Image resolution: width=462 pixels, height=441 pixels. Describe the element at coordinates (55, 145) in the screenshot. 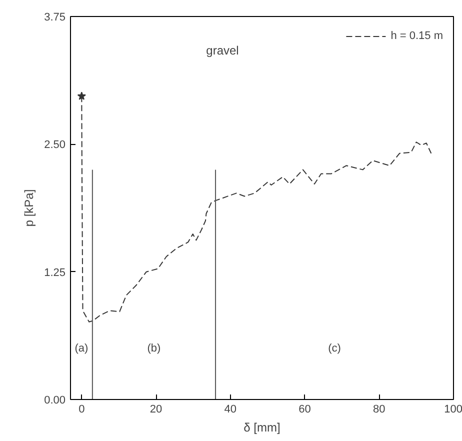

I see `y-tick-label: 2.50` at that location.